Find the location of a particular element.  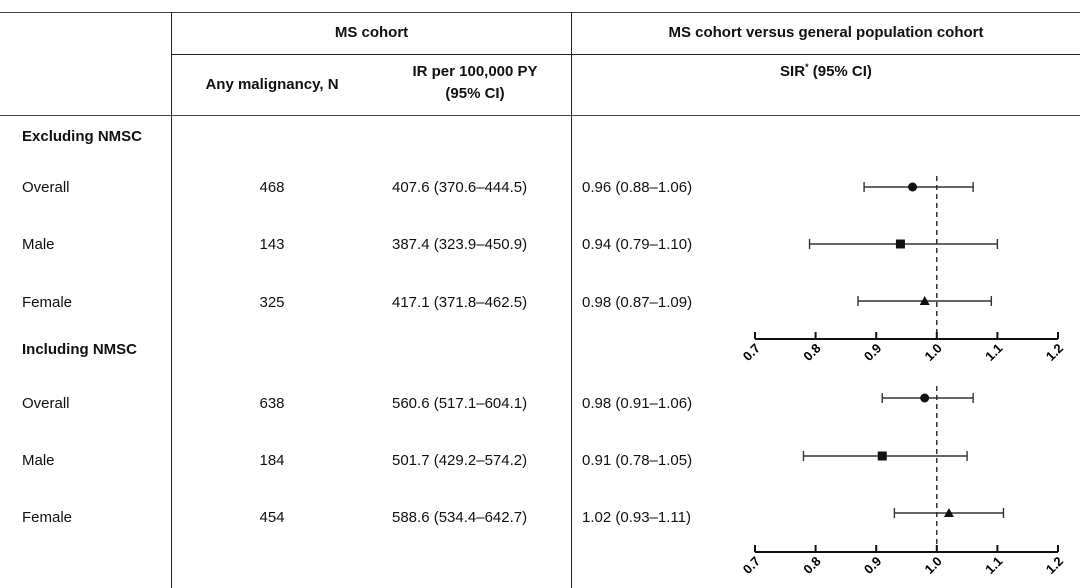

row-ir: 417.1 (371.8–462.5) is located at coordinates (460, 302).